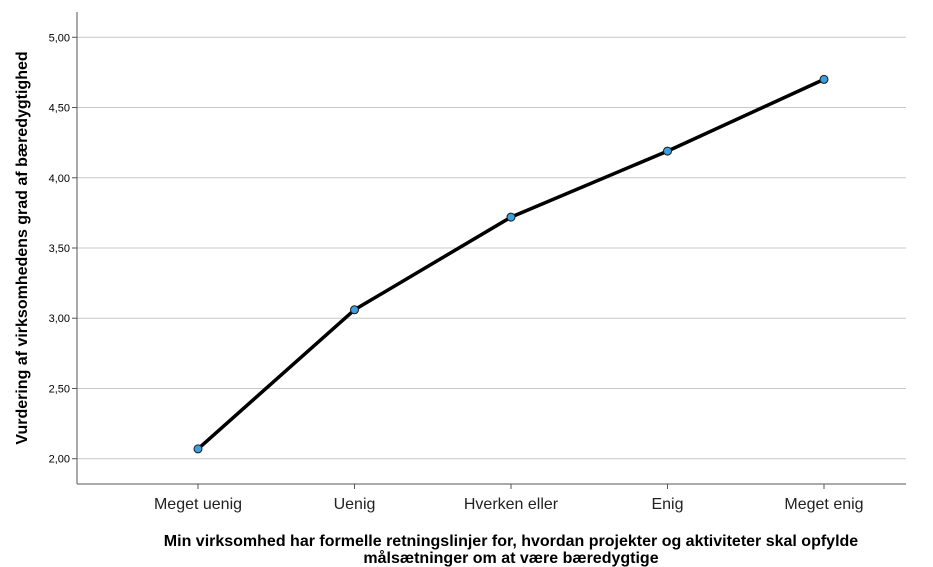  What do you see at coordinates (59, 460) in the screenshot?
I see `y-tick-label: 2,00` at bounding box center [59, 460].